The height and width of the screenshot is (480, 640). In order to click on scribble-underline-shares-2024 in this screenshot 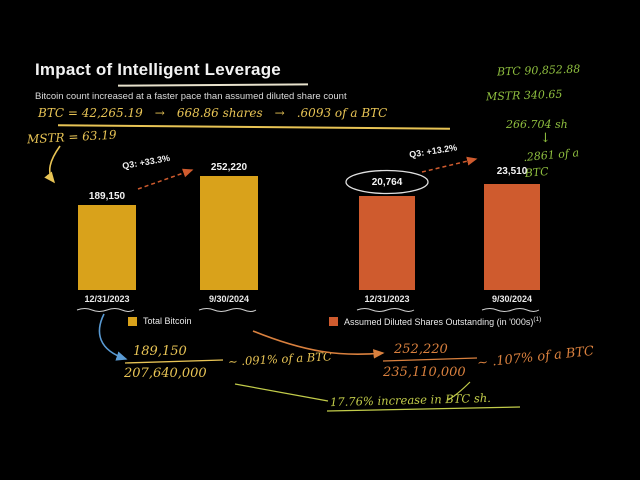, I will do `click(510, 310)`.